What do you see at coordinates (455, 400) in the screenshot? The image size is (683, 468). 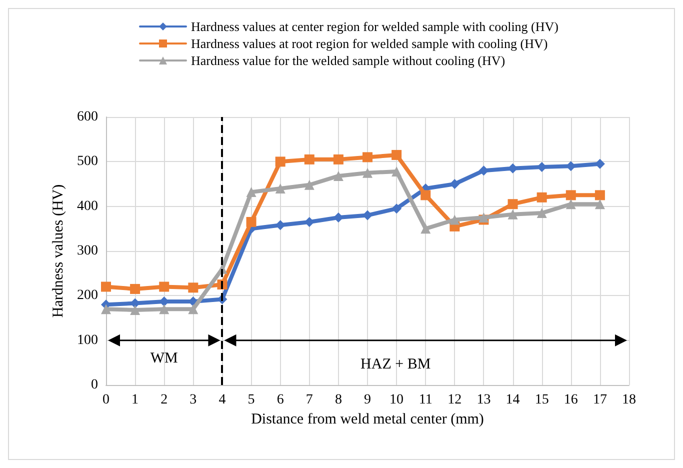 I see `x-tick-label: 12` at bounding box center [455, 400].